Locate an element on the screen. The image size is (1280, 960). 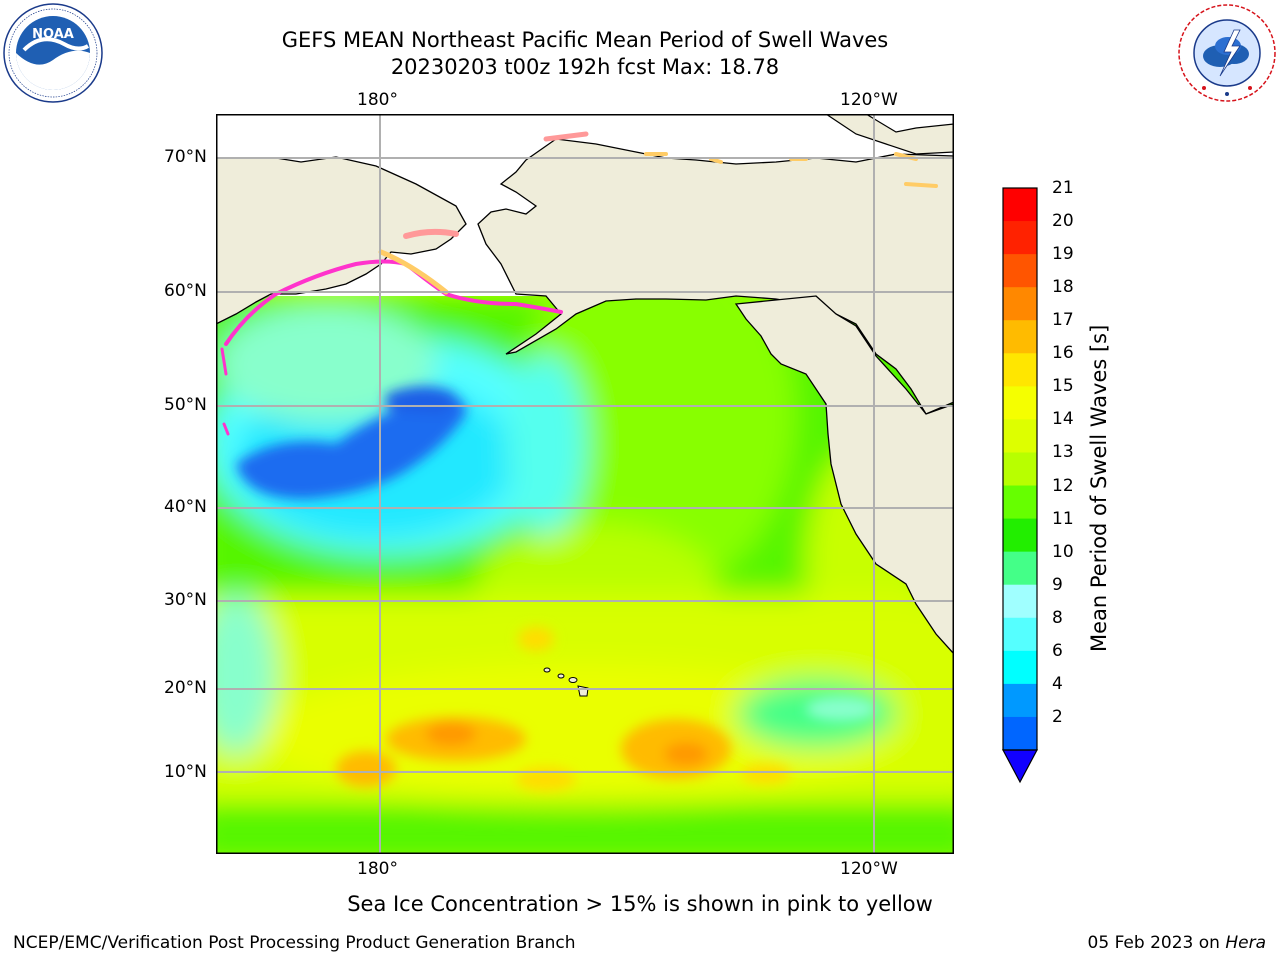
footer-date: 05 Feb 2023 on Hera is located at coordinates (1177, 943).